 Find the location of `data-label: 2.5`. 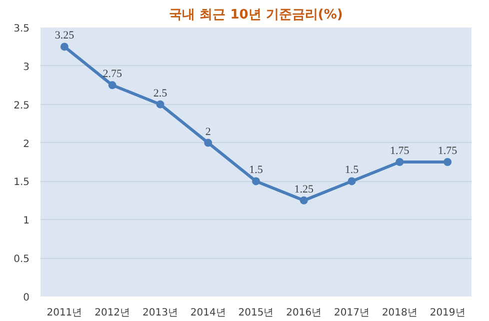

data-label: 2.5 is located at coordinates (160, 93).